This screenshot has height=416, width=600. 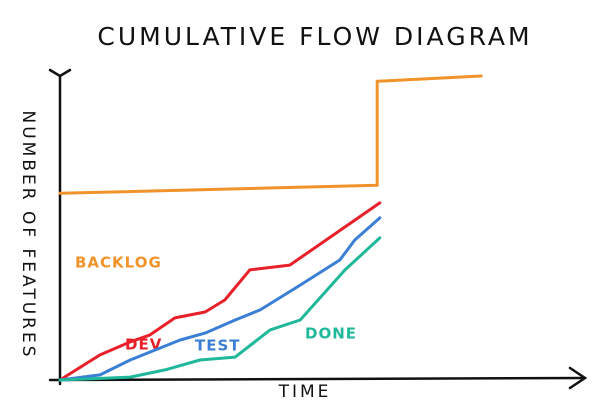 What do you see at coordinates (28, 234) in the screenshot?
I see `y-axis-label: NUMBER OF FEATURES` at bounding box center [28, 234].